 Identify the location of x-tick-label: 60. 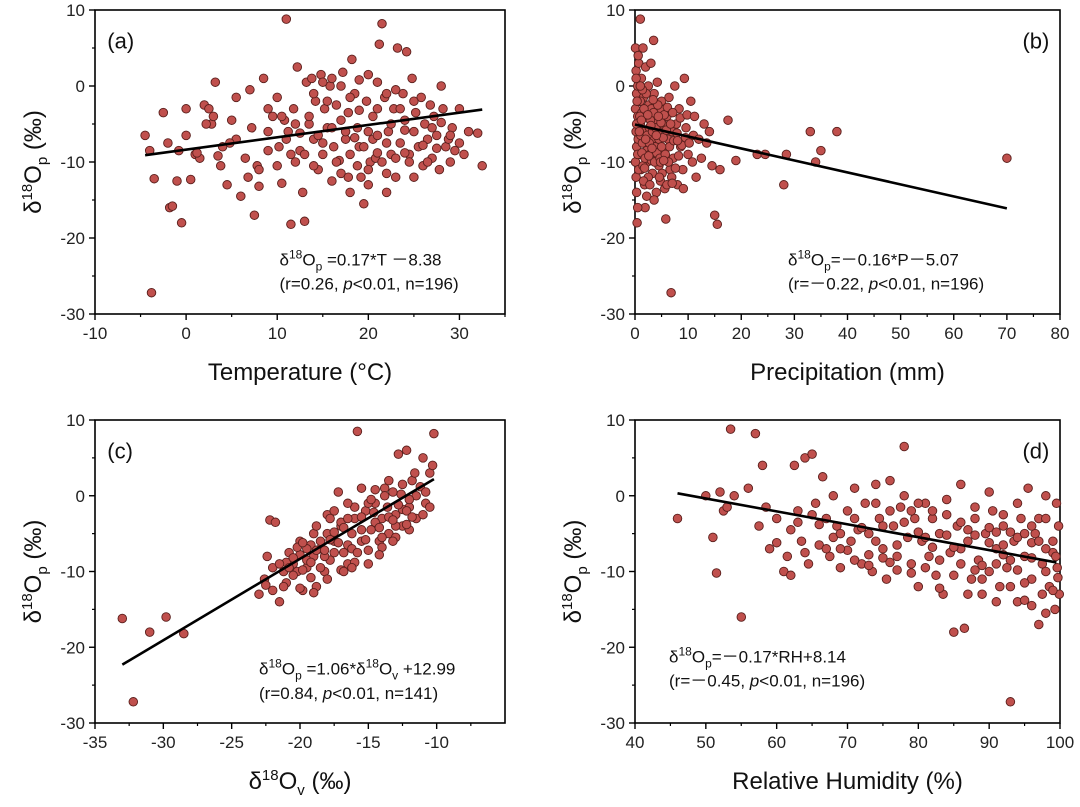
(953, 333).